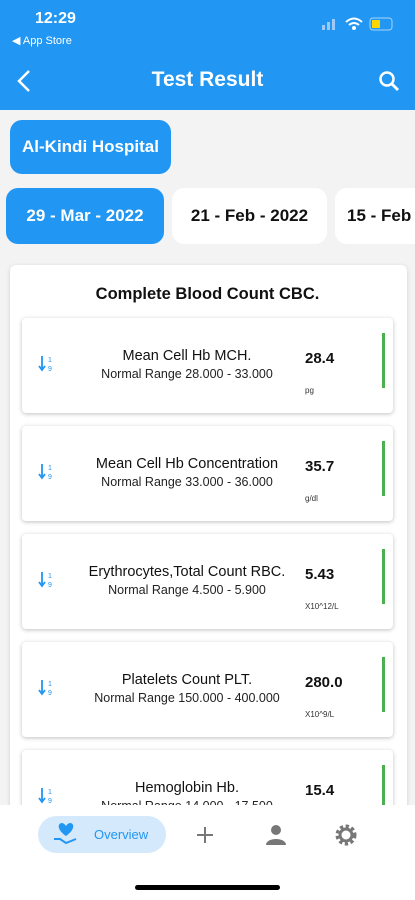 This screenshot has width=415, height=900. What do you see at coordinates (320, 358) in the screenshot?
I see `test-value: 28.4` at bounding box center [320, 358].